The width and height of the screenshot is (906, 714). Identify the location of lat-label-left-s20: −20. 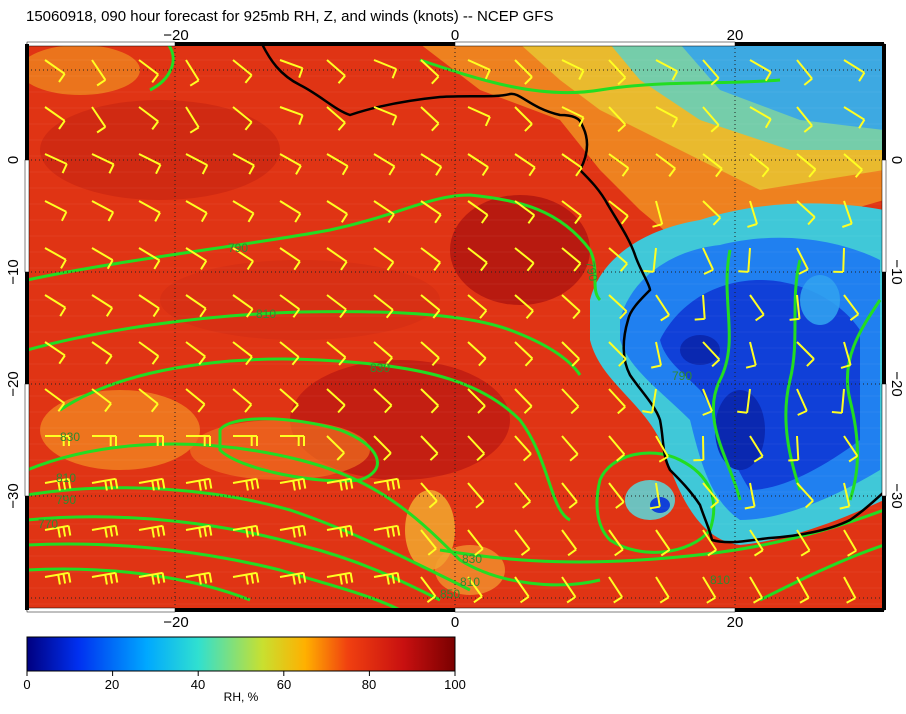
(13, 383).